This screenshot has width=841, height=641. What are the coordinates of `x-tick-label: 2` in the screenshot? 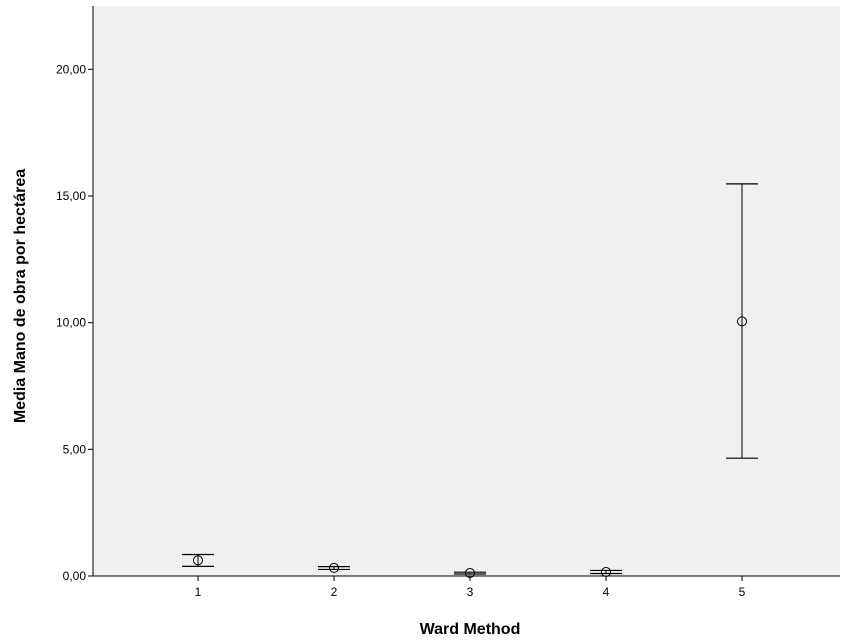 It's located at (334, 592).